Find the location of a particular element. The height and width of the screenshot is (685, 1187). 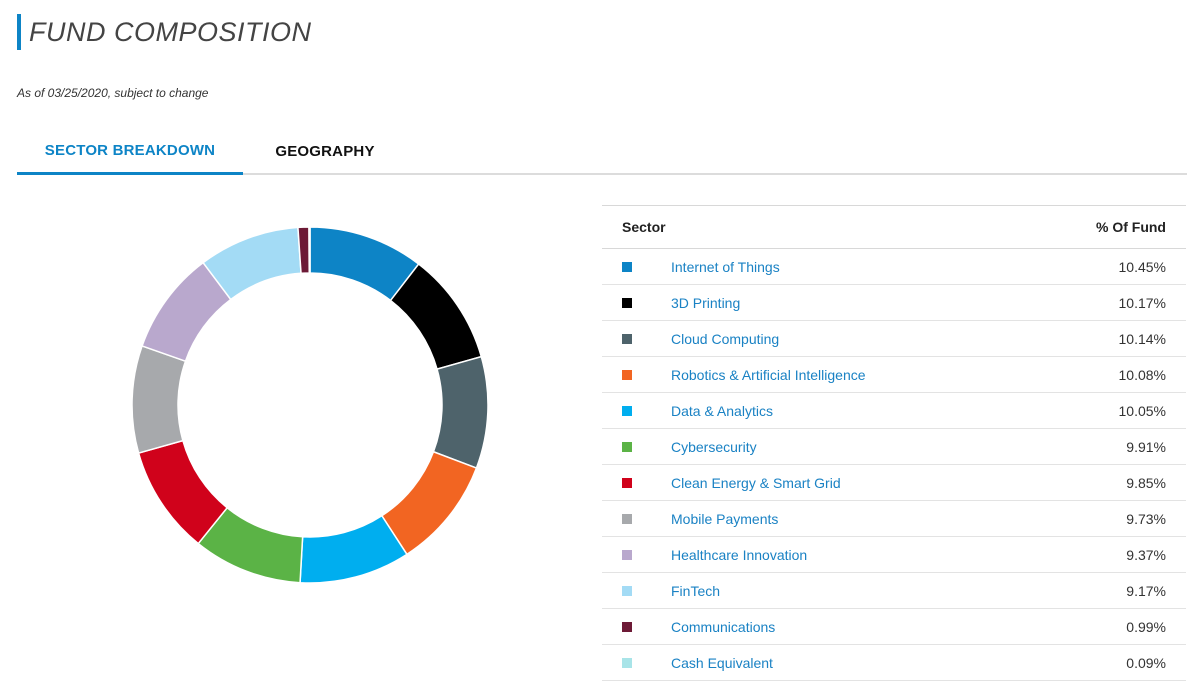

sector-link: Internet of Things is located at coordinates (725, 266).